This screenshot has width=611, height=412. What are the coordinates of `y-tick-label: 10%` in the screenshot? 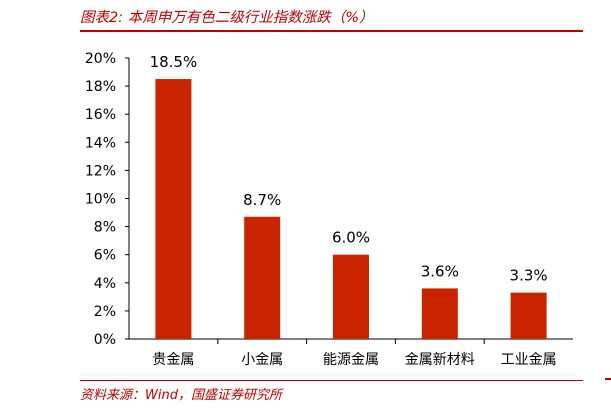 It's located at (100, 200).